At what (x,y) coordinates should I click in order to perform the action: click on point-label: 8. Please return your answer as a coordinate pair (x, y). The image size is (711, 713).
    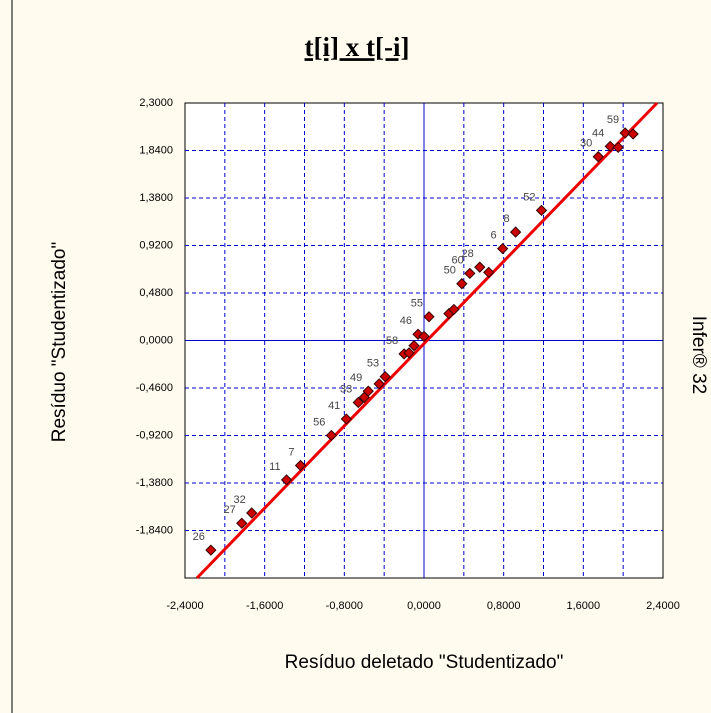
    Looking at the image, I should click on (506, 219).